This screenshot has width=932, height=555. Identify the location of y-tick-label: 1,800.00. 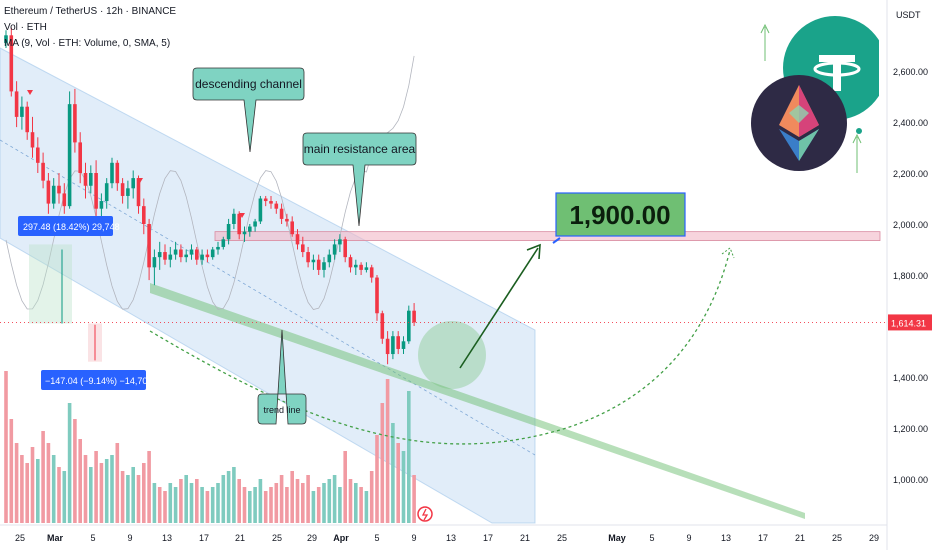
(910, 276).